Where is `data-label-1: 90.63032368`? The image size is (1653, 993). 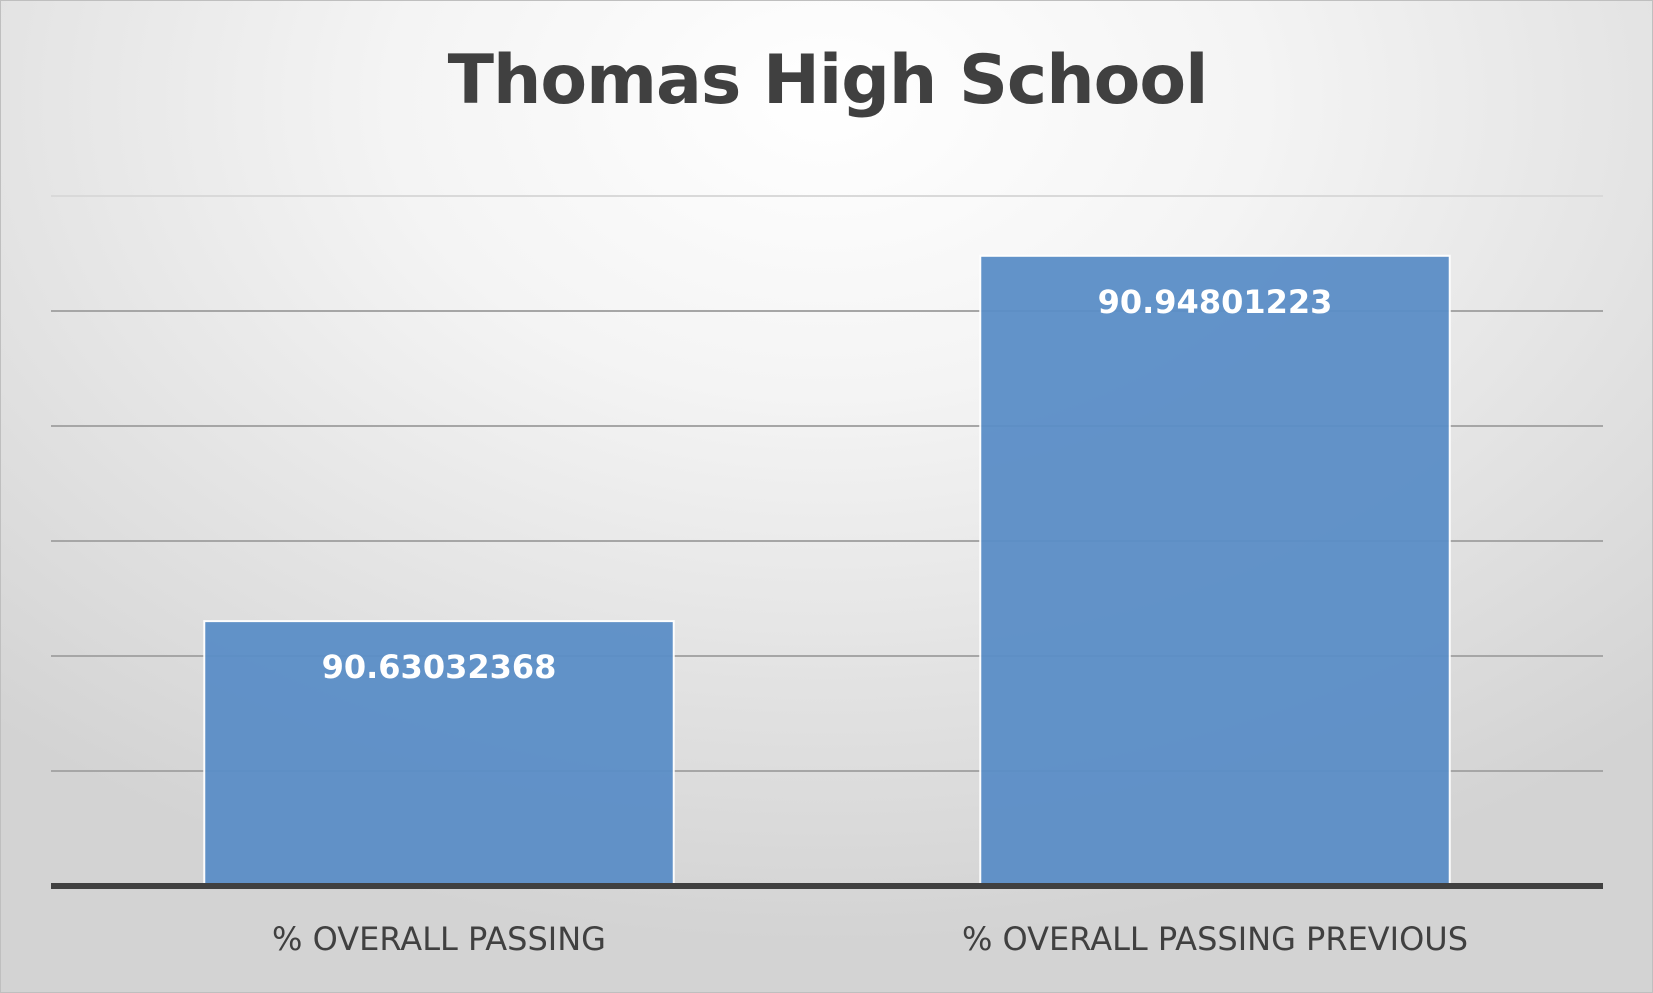 data-label-1: 90.63032368 is located at coordinates (439, 667).